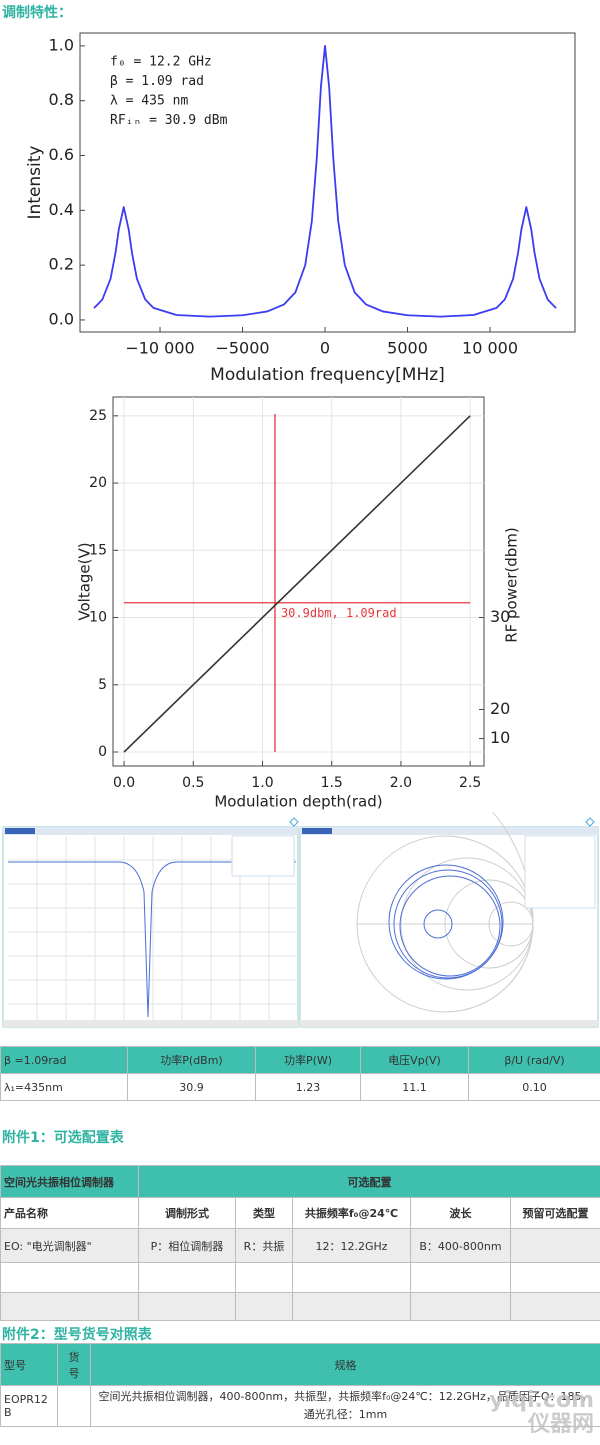  Describe the element at coordinates (308, 1060) in the screenshot. I see `cell: 功率P(W)` at that location.